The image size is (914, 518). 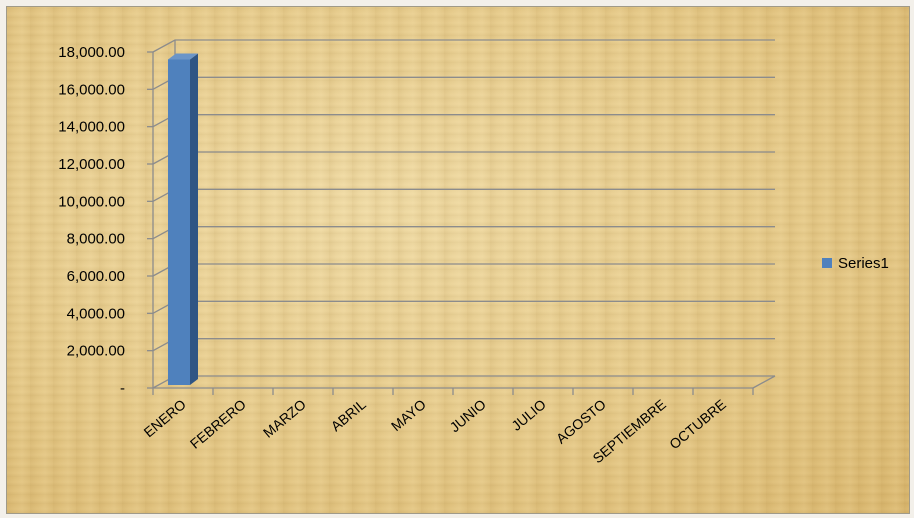 I want to click on x-tick-label: MAYO, so click(x=408, y=415).